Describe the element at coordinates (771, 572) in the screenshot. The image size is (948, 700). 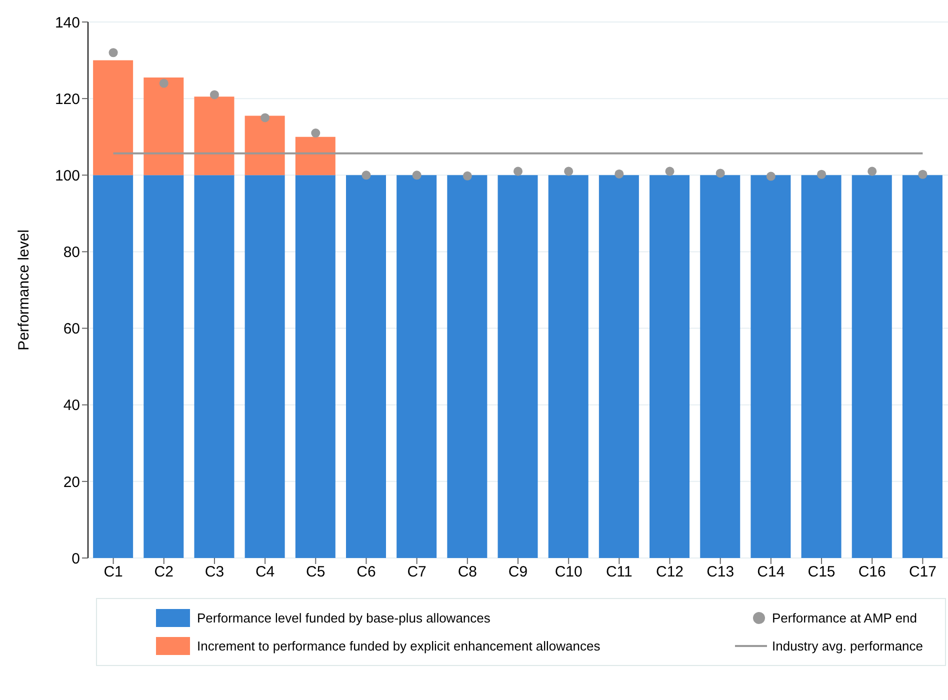
I see `x-tick-label: C14` at that location.